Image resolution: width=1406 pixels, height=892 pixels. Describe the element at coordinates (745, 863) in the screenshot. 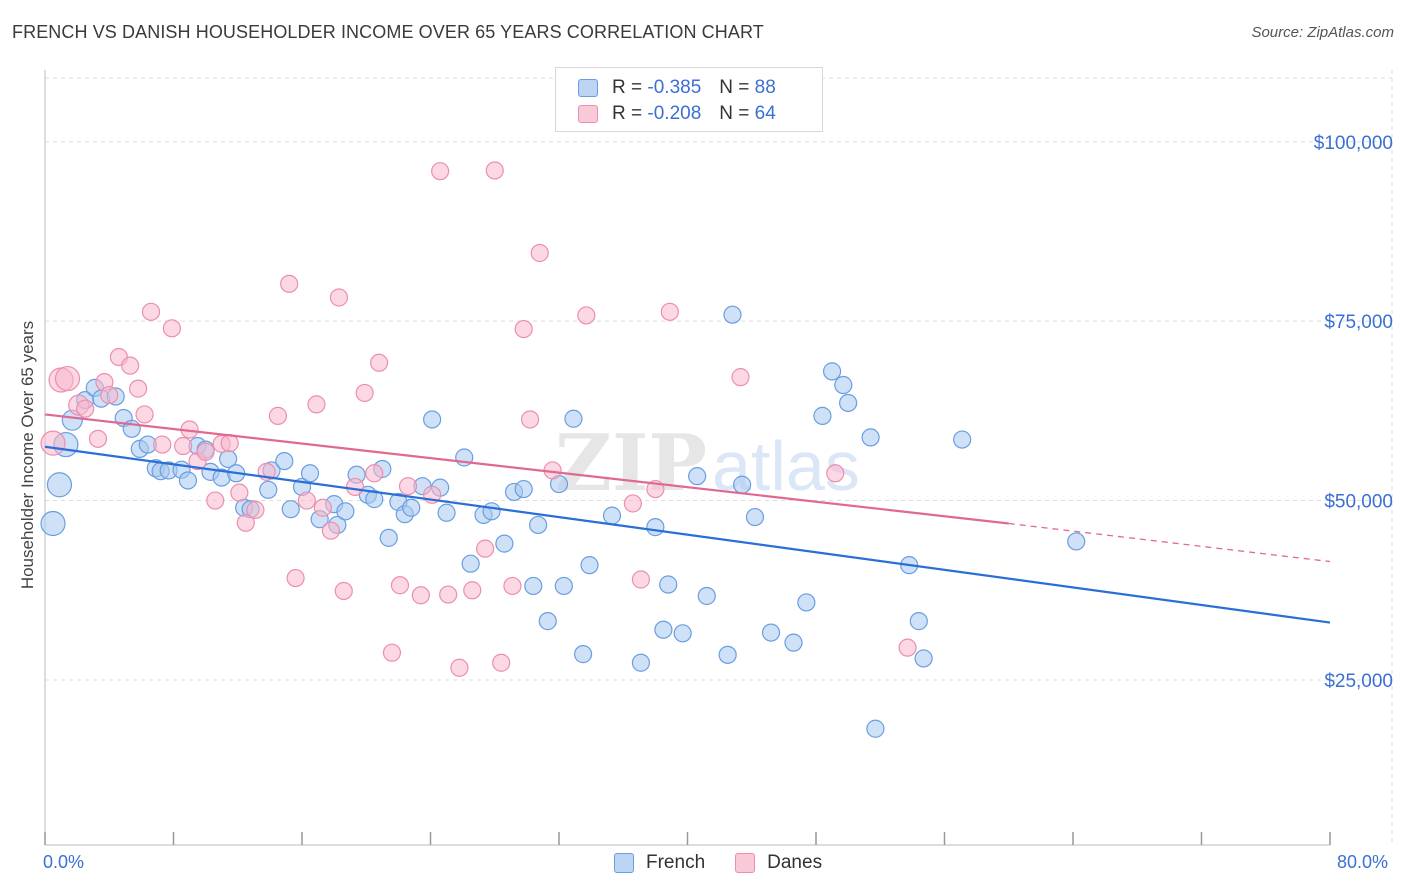

I see `danes-legend-swatch` at that location.